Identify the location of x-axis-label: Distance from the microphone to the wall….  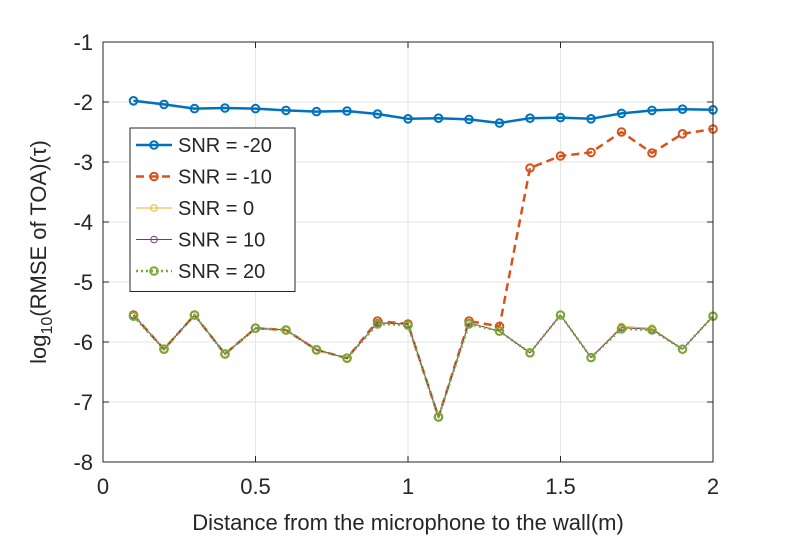
(408, 522).